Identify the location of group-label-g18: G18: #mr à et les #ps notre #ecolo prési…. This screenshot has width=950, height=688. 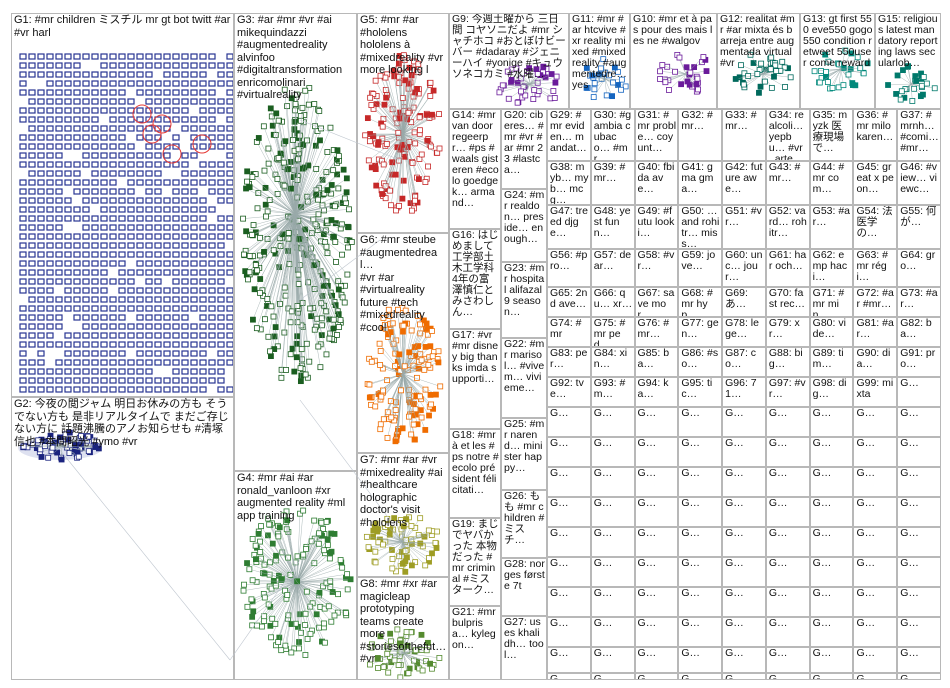
(475, 463).